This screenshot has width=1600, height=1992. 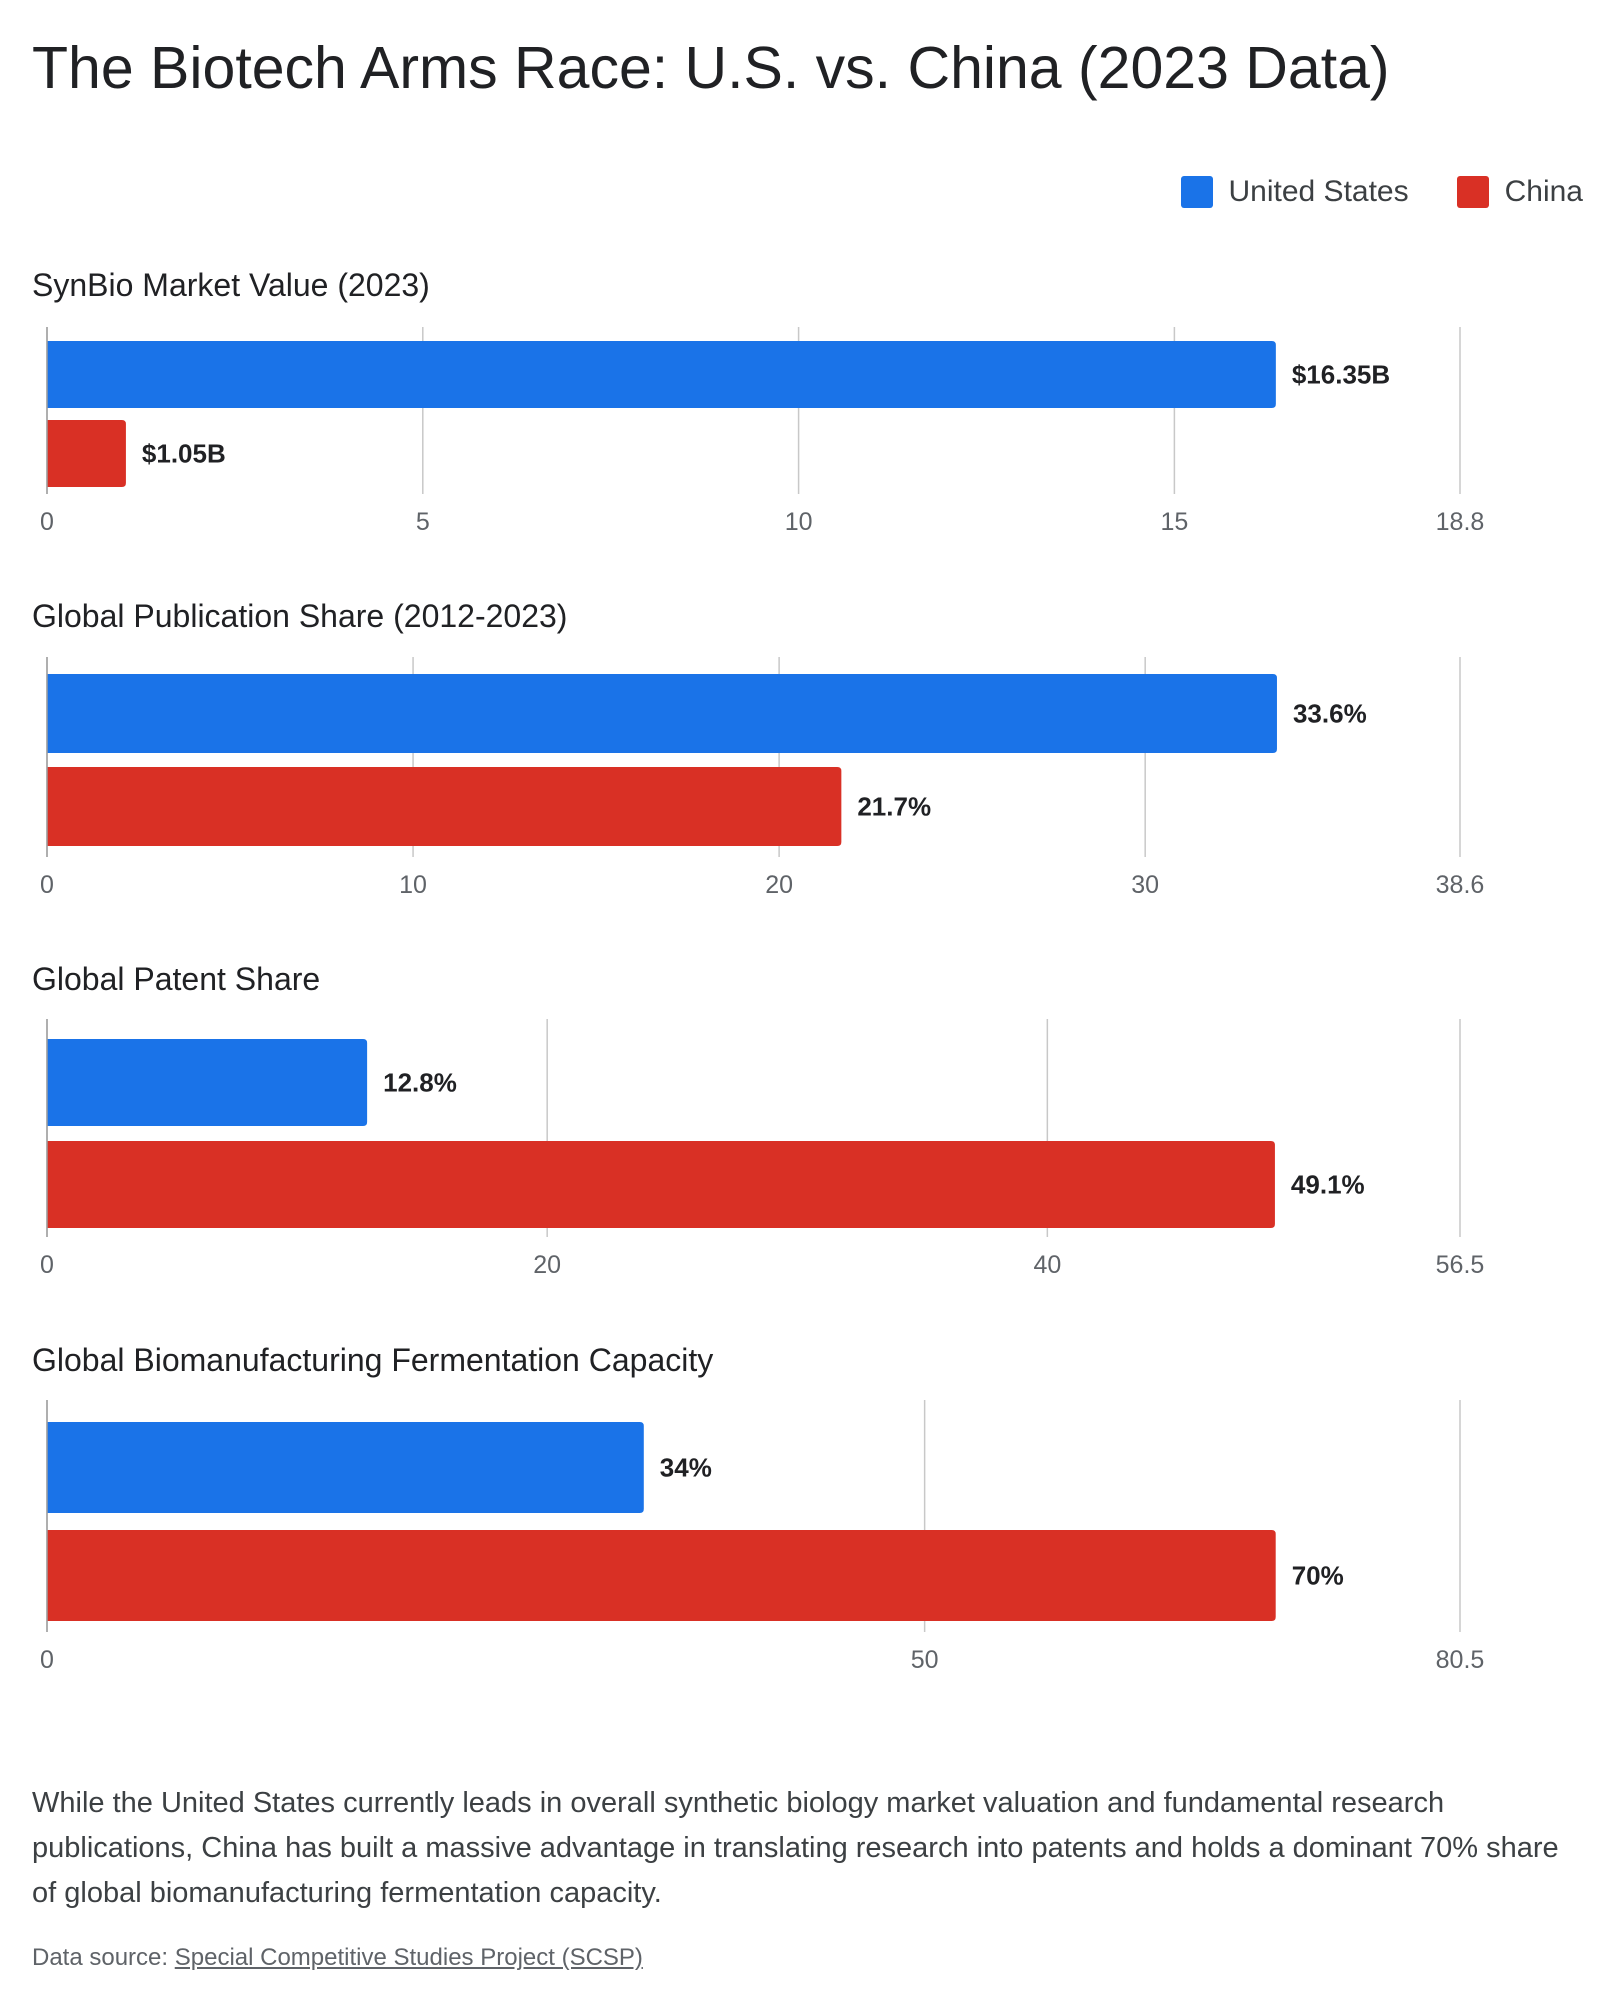 What do you see at coordinates (231, 285) in the screenshot?
I see `chart-title: SynBio Market Value (2023)` at bounding box center [231, 285].